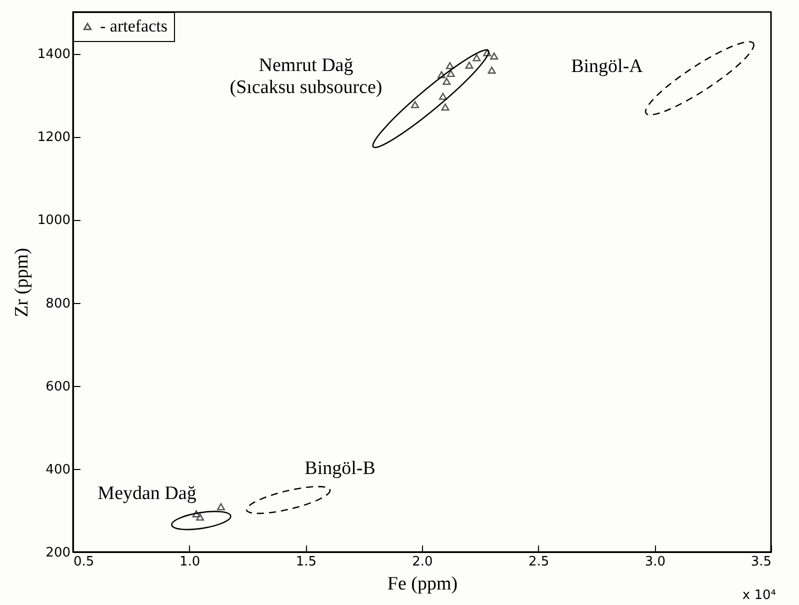 The height and width of the screenshot is (605, 799). What do you see at coordinates (53, 138) in the screenshot?
I see `y-tick-label: 1200` at bounding box center [53, 138].